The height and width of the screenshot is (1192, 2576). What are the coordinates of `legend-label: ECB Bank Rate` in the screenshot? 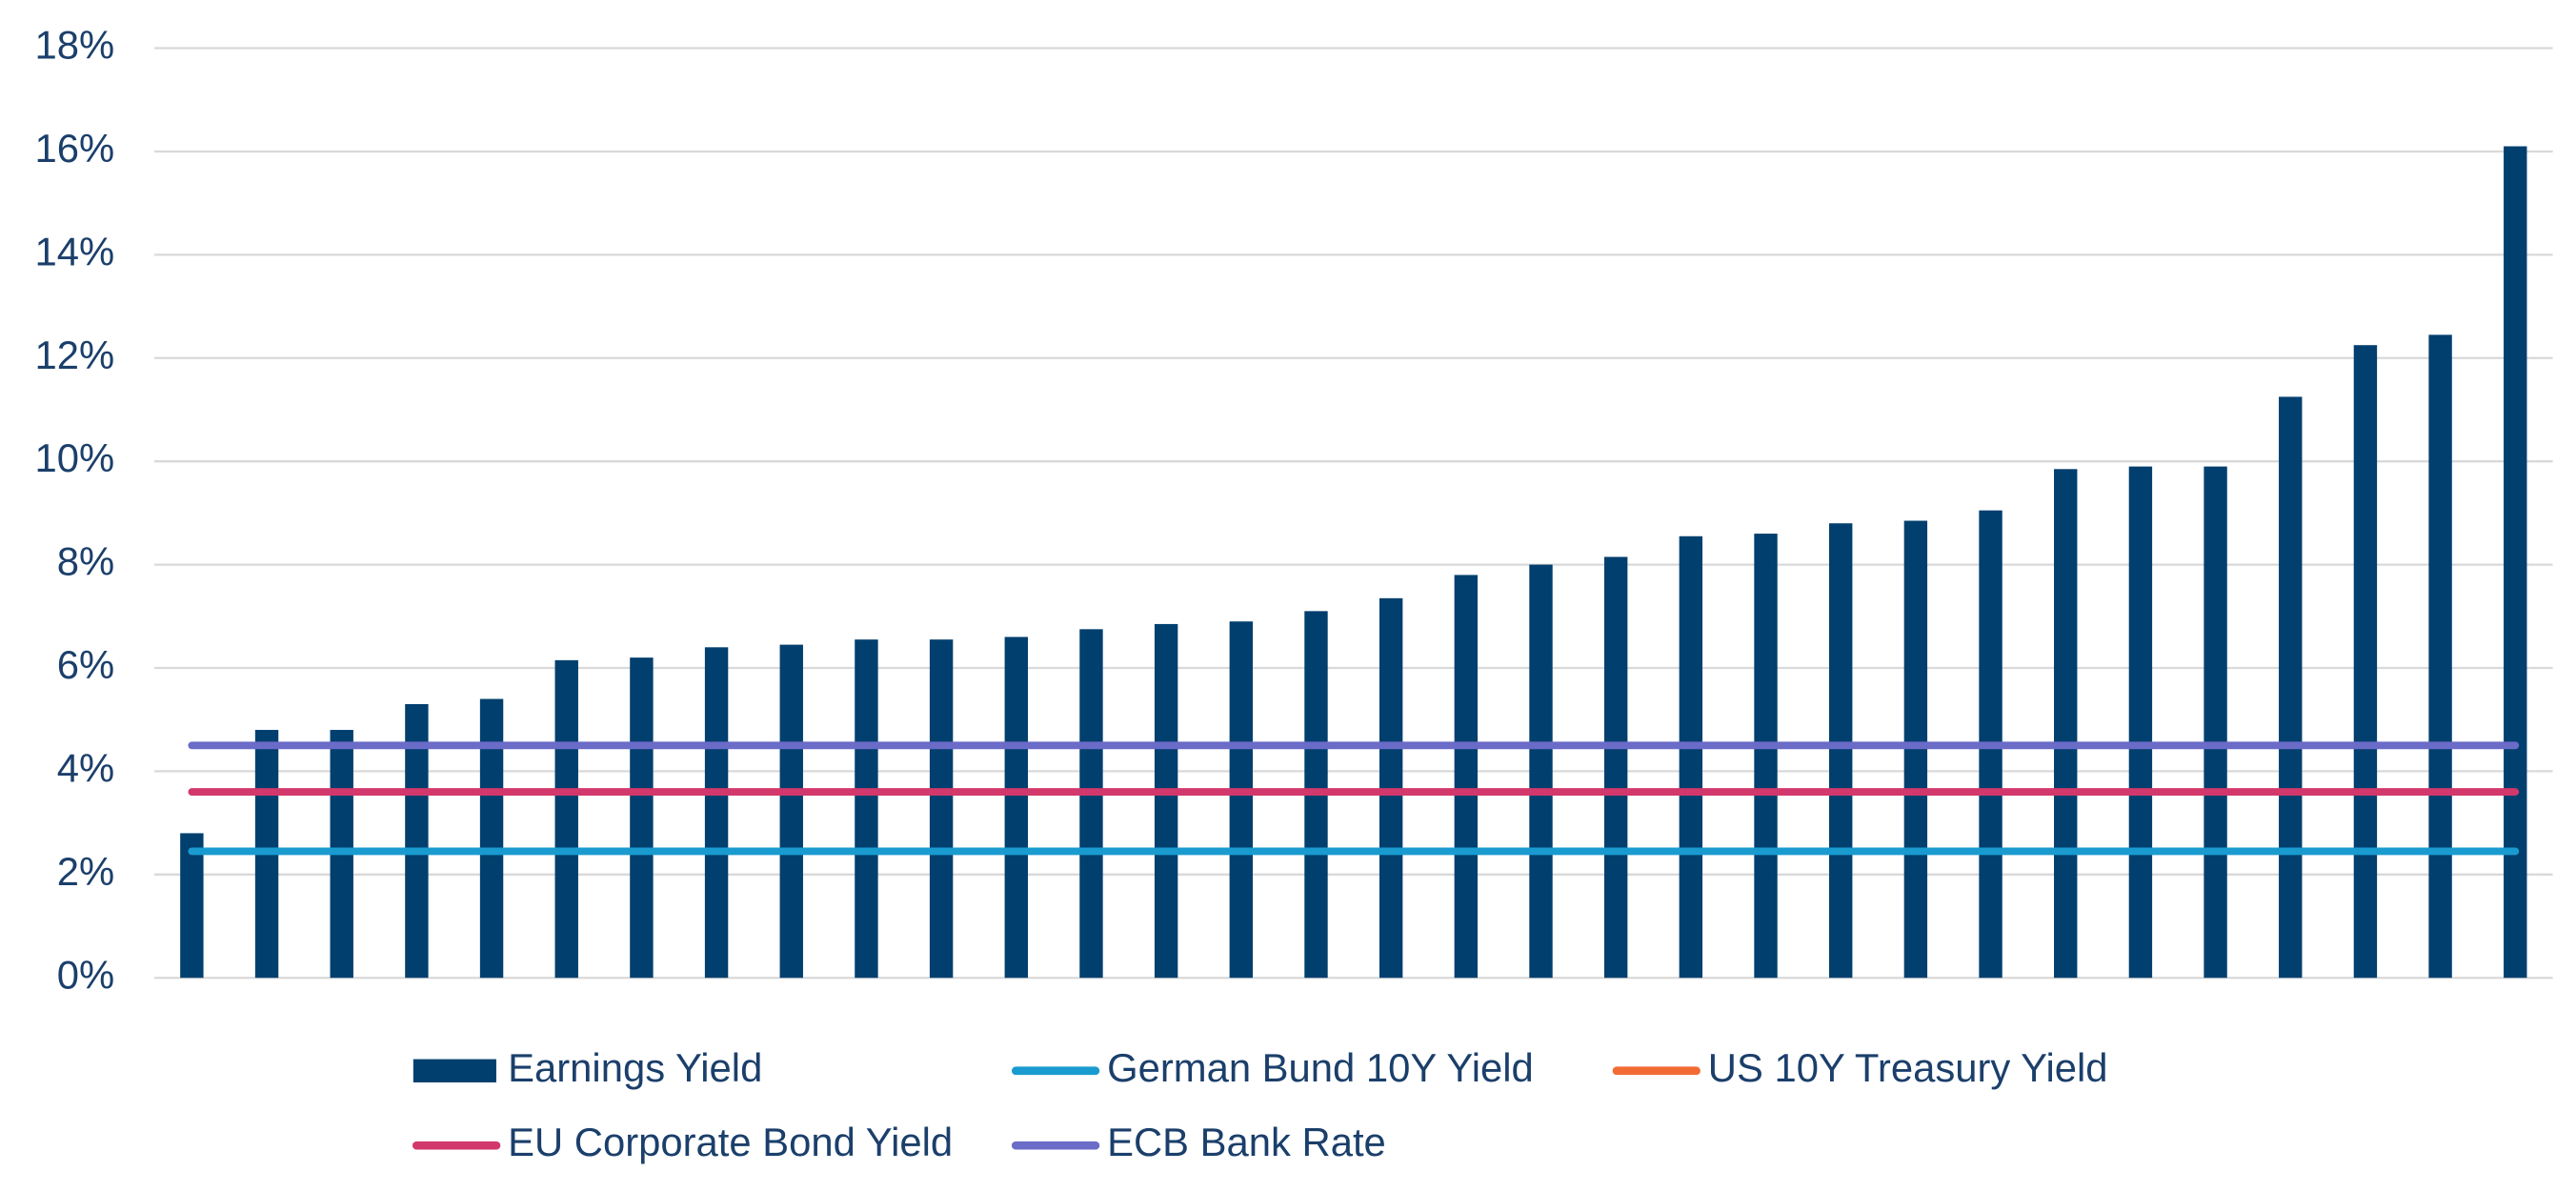 It's located at (1247, 1142).